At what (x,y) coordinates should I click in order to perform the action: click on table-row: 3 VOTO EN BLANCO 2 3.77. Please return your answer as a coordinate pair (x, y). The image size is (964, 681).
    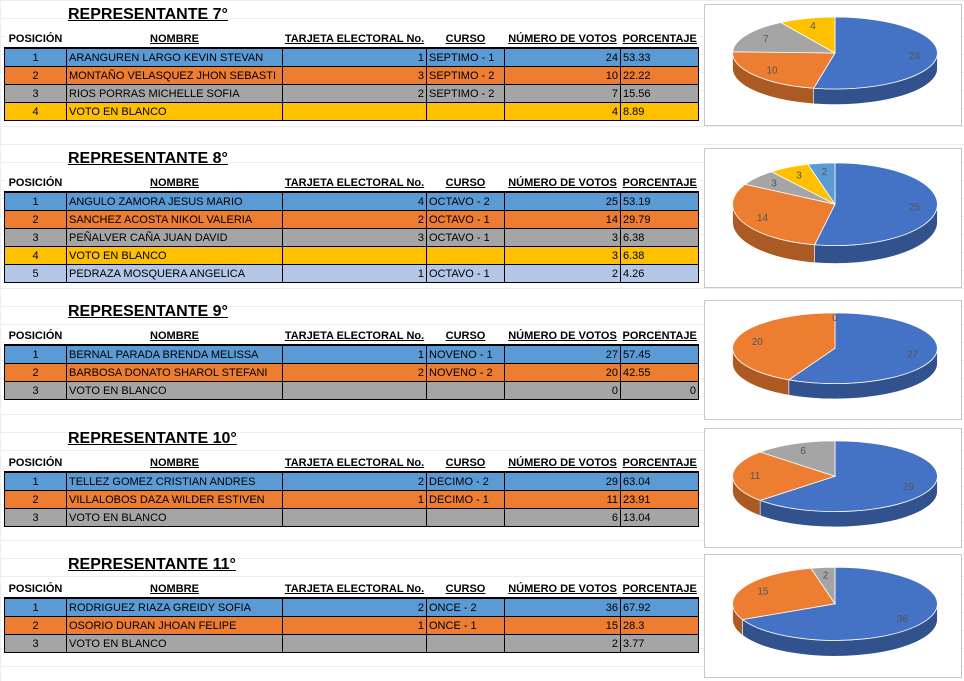
    Looking at the image, I should click on (351, 643).